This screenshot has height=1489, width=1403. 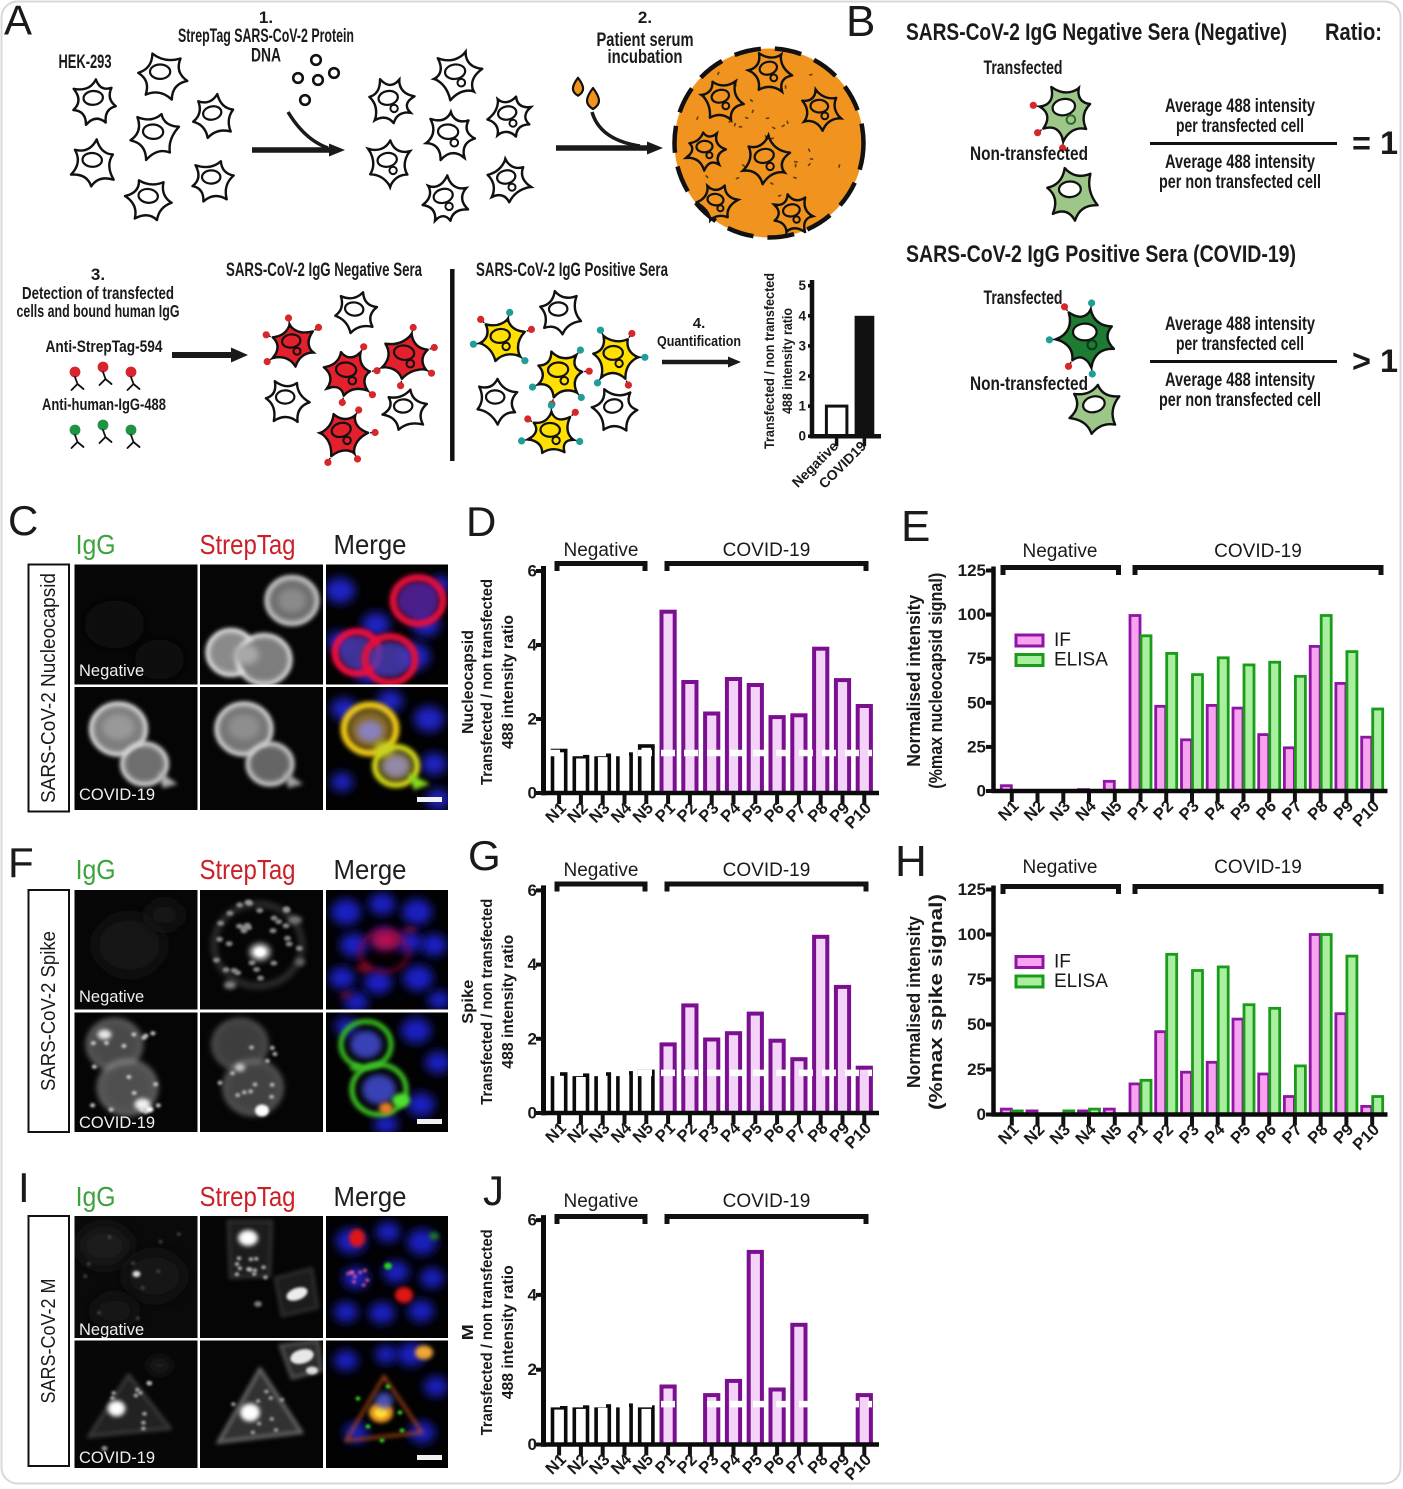 I want to click on svg-text: F, so click(x=21, y=862).